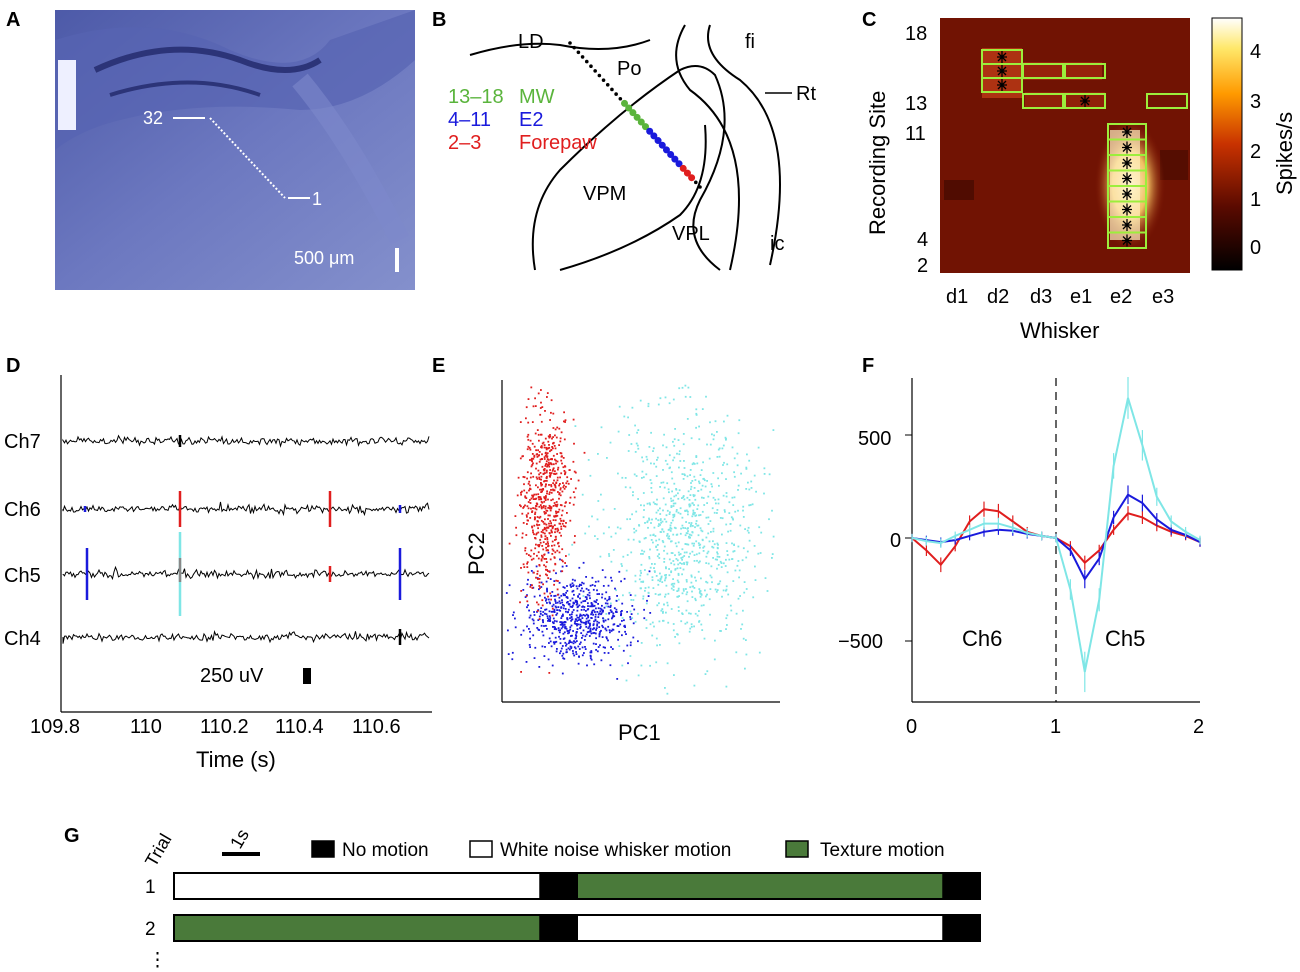 The height and width of the screenshot is (972, 1300). I want to click on legend-mw-target: MW, so click(537, 97).